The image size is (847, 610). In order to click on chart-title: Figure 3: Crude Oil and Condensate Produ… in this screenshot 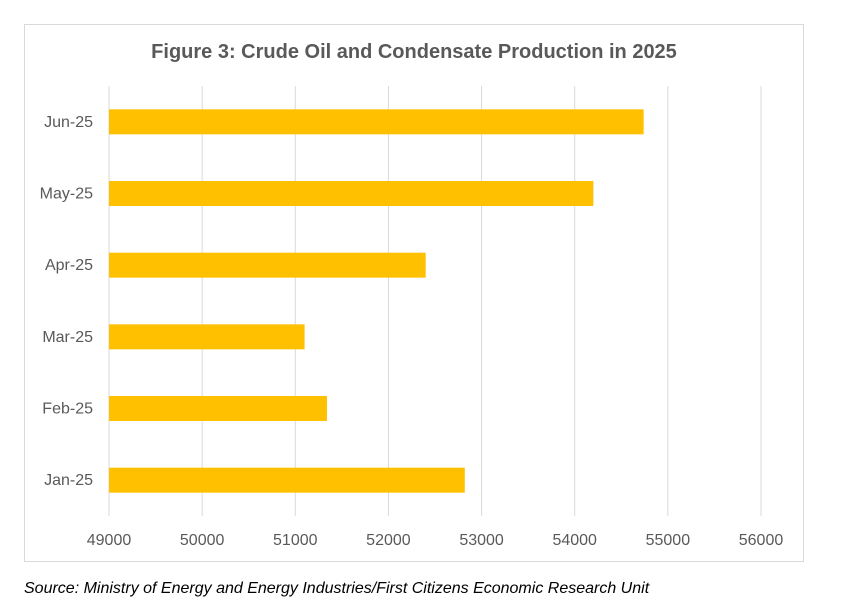, I will do `click(414, 52)`.